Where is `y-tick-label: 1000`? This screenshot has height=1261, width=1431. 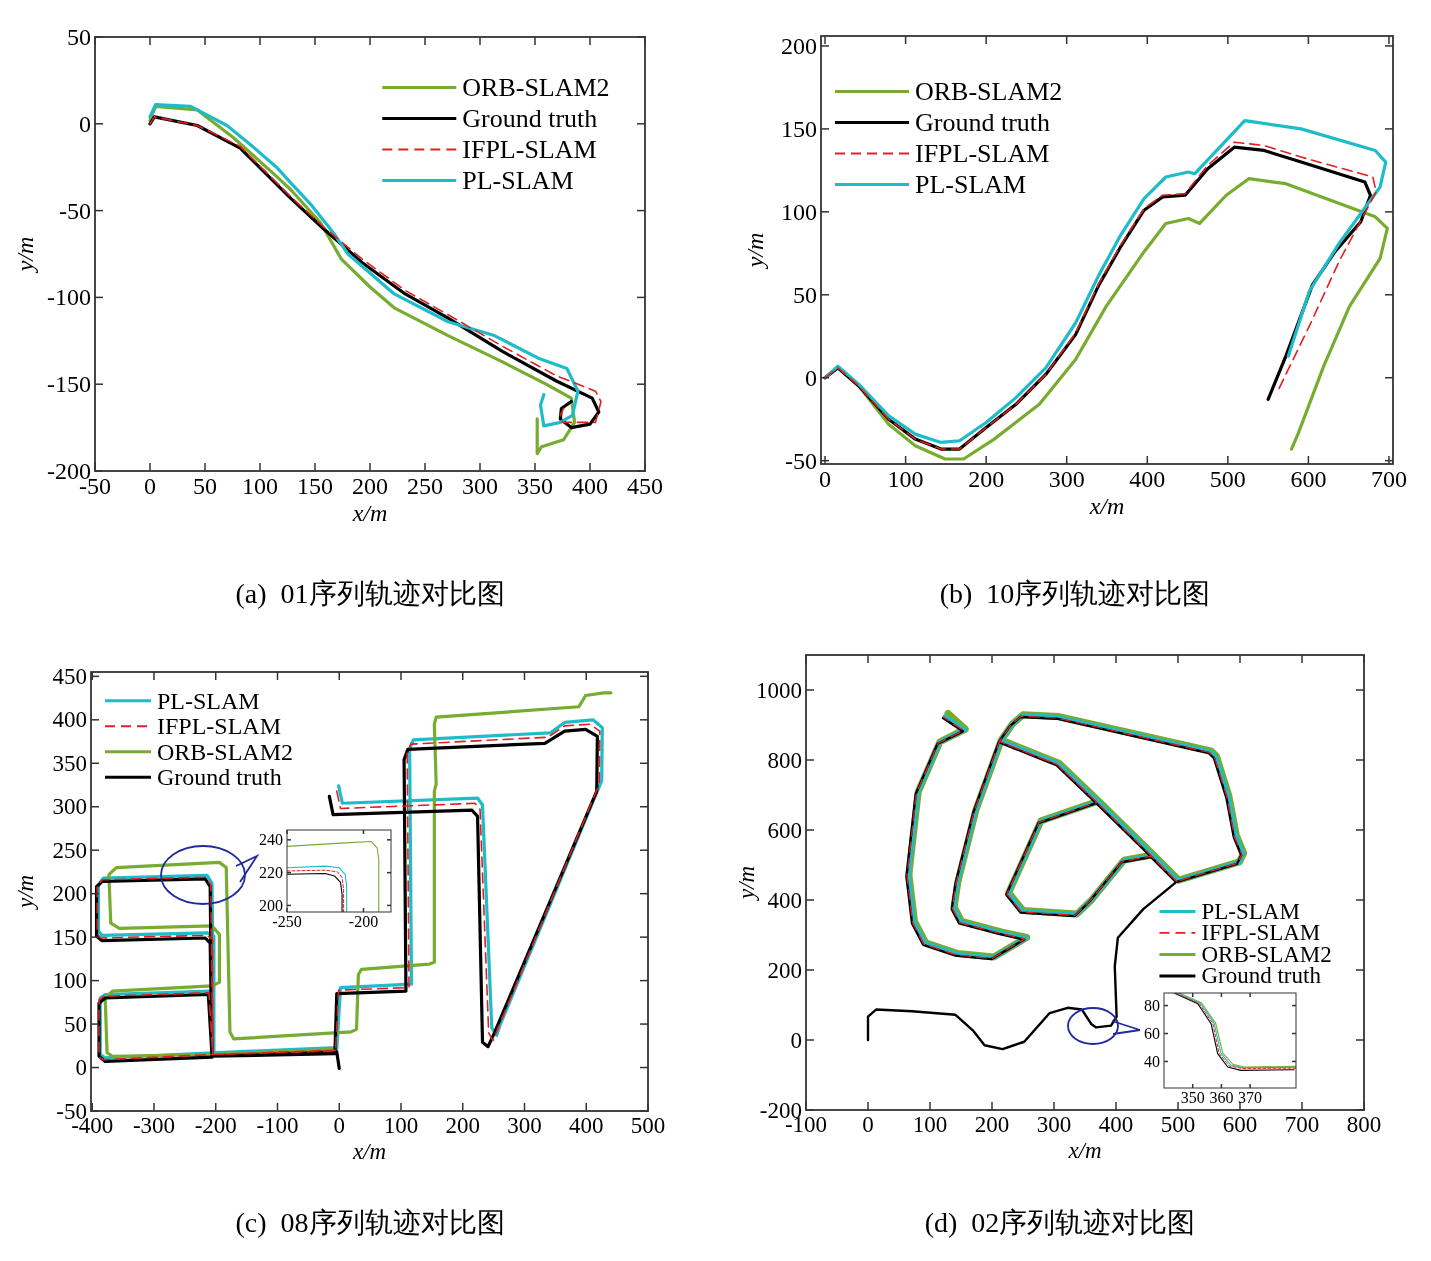
y-tick-label: 1000 is located at coordinates (779, 690).